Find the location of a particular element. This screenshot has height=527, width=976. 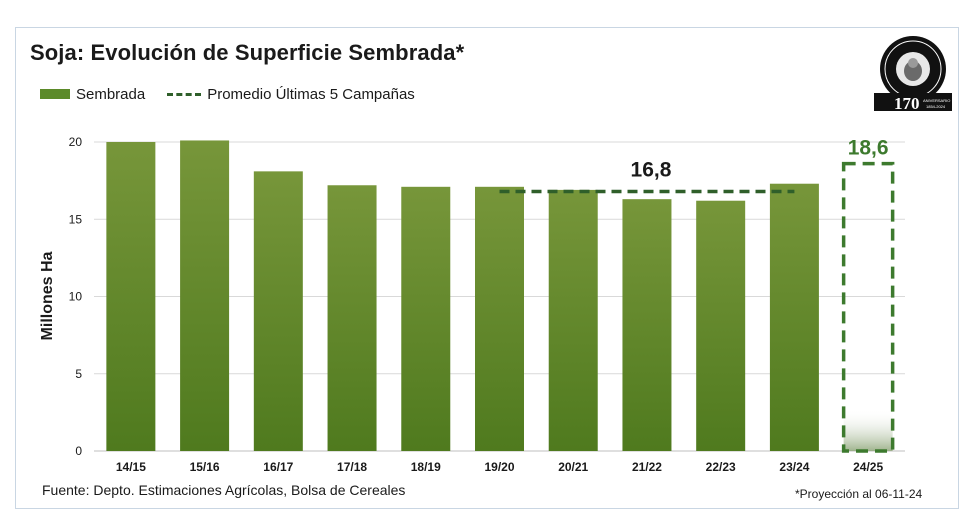

x-tick-label: 18/19 is located at coordinates (426, 467).